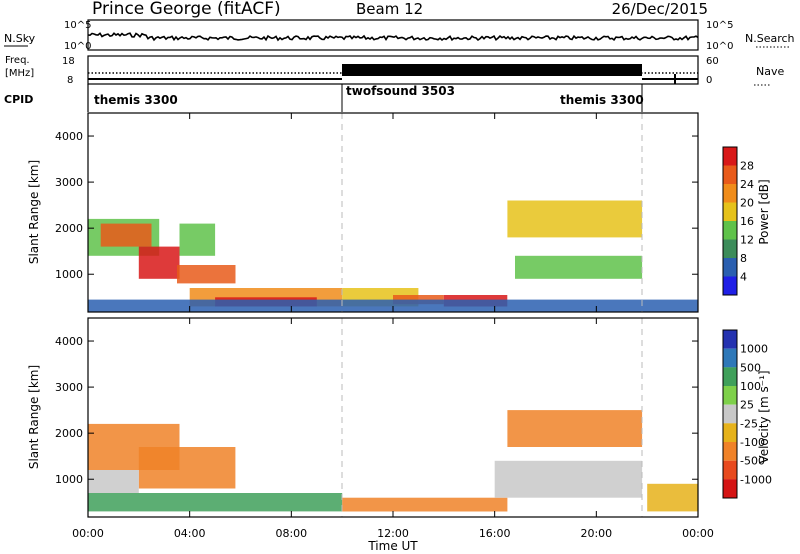 This screenshot has height=554, width=800. What do you see at coordinates (743, 258) in the screenshot?
I see `power-colorbar-tick-1: 8` at bounding box center [743, 258].